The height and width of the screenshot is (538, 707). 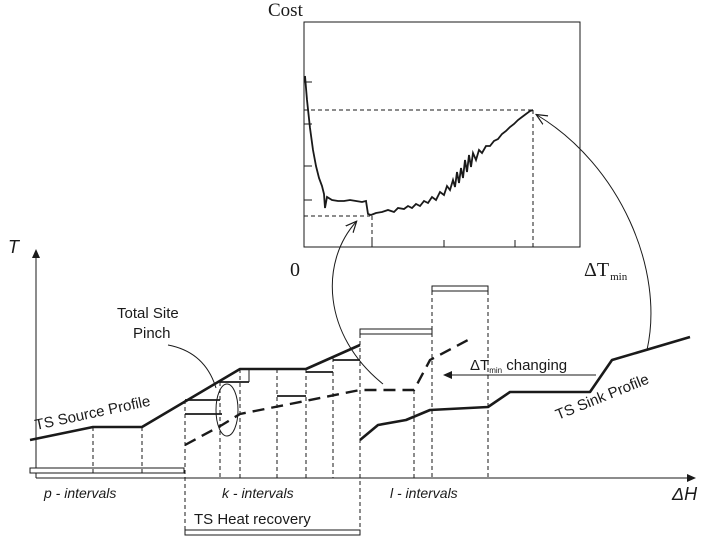 I want to click on dtmin-changing-label: ΔTmin changing, so click(x=518, y=366).